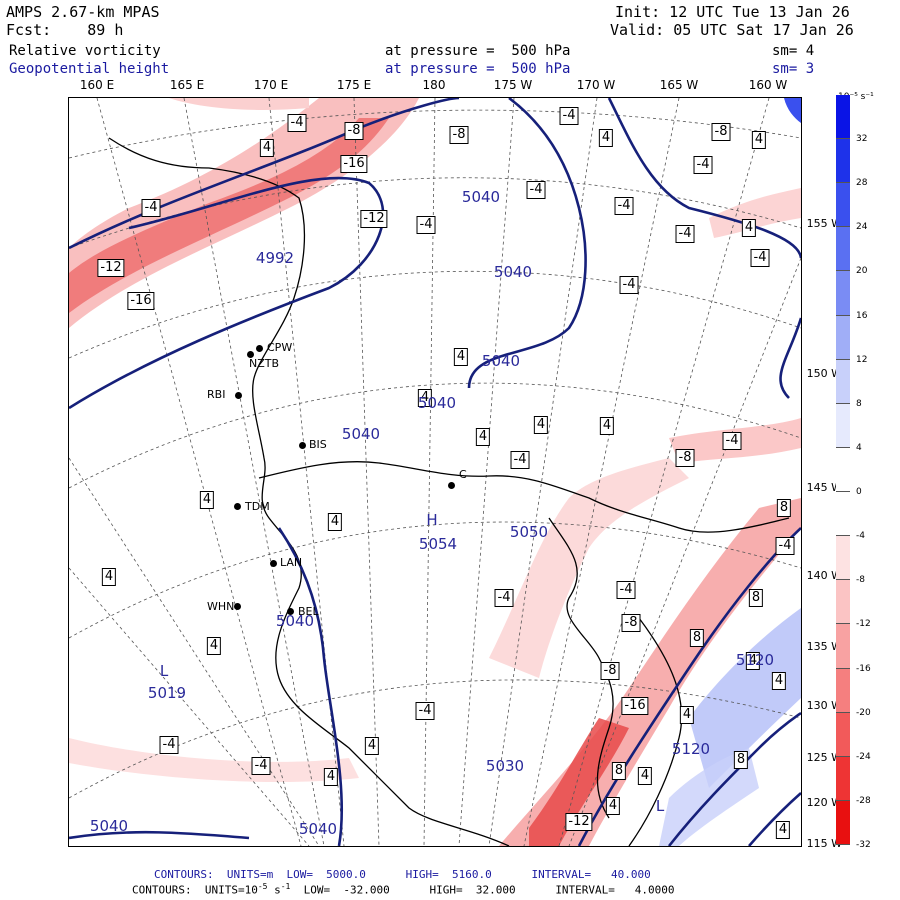  Describe the element at coordinates (579, 822) in the screenshot. I see `vorticity-label: -12` at that location.